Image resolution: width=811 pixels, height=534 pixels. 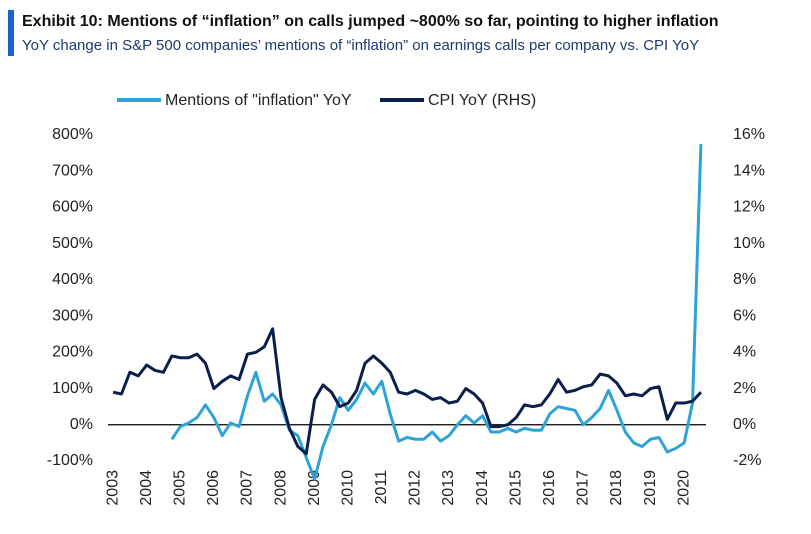 I want to click on y-tick-label: 100%, so click(x=72, y=388).